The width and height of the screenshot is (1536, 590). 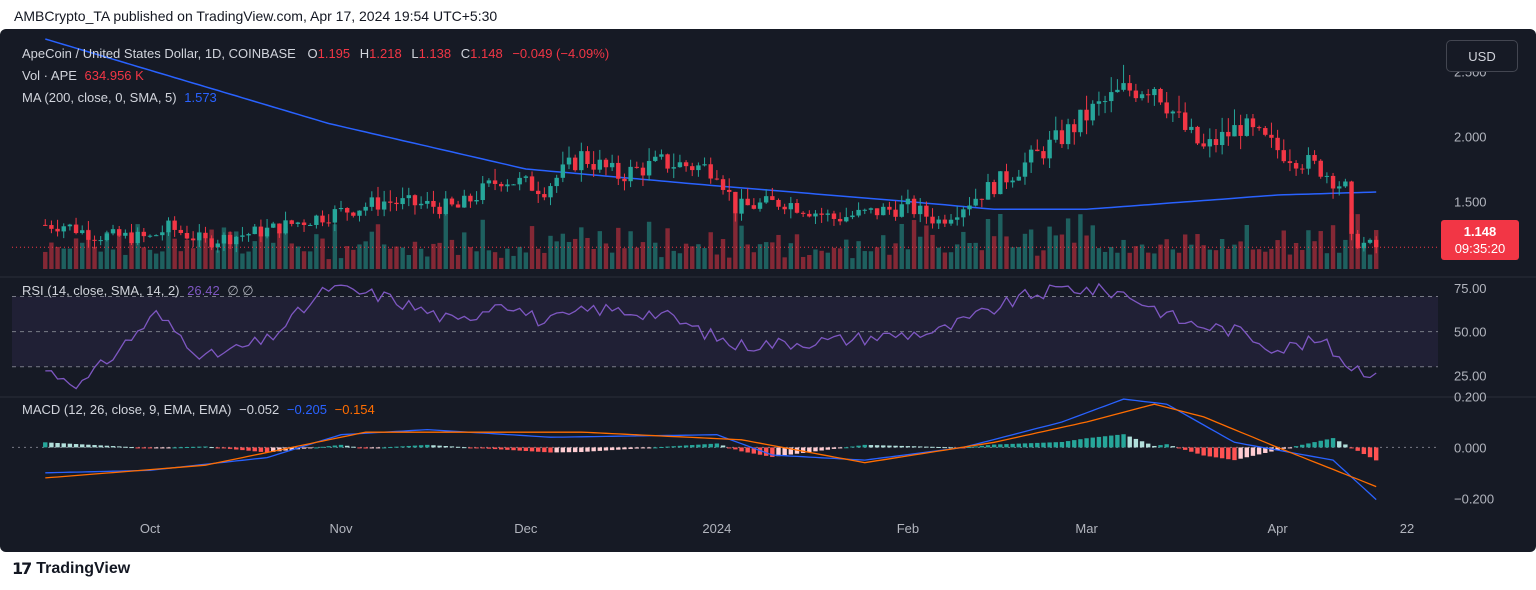 I want to click on time-axis-tick: Nov, so click(x=341, y=528).